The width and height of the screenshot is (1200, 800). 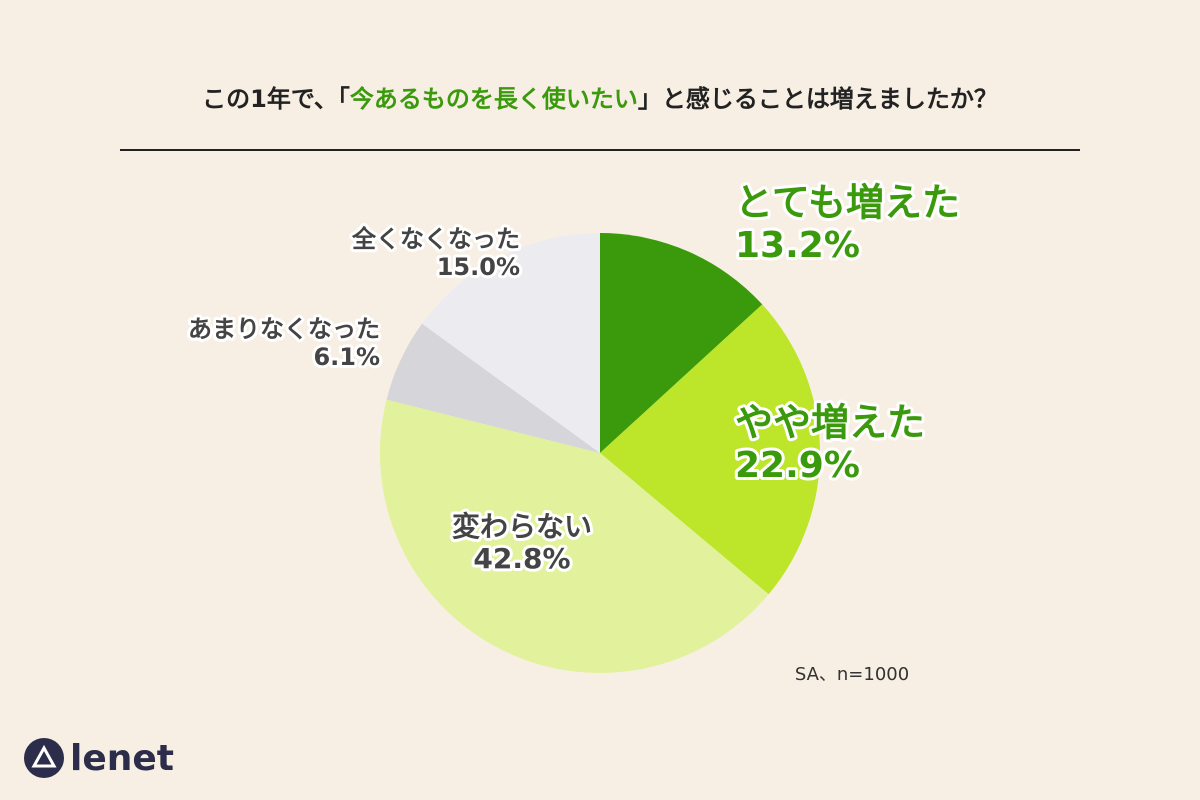 I want to click on slice-value: 22.9%, so click(x=797, y=465).